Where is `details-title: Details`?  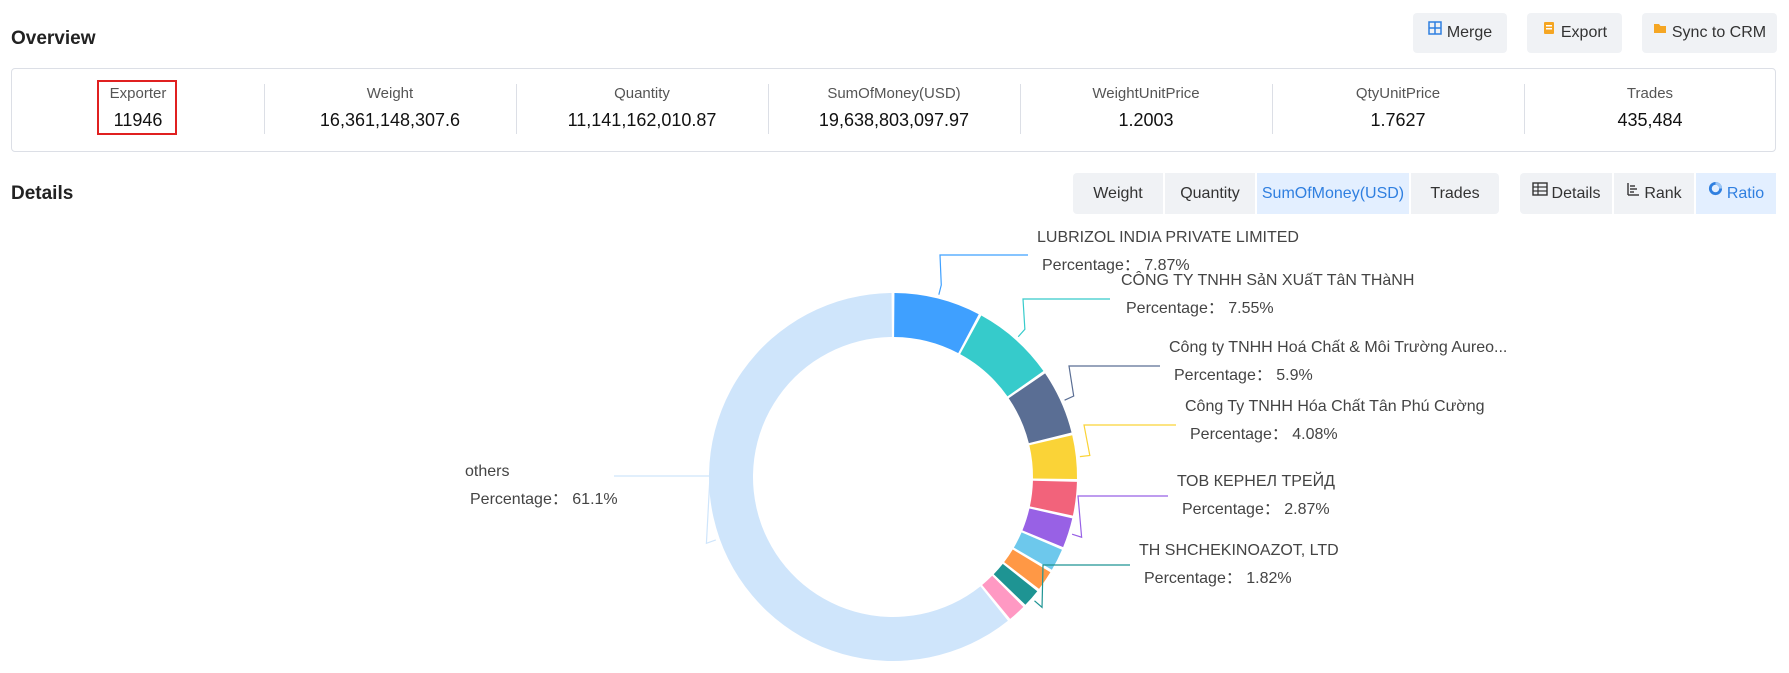 details-title: Details is located at coordinates (42, 193).